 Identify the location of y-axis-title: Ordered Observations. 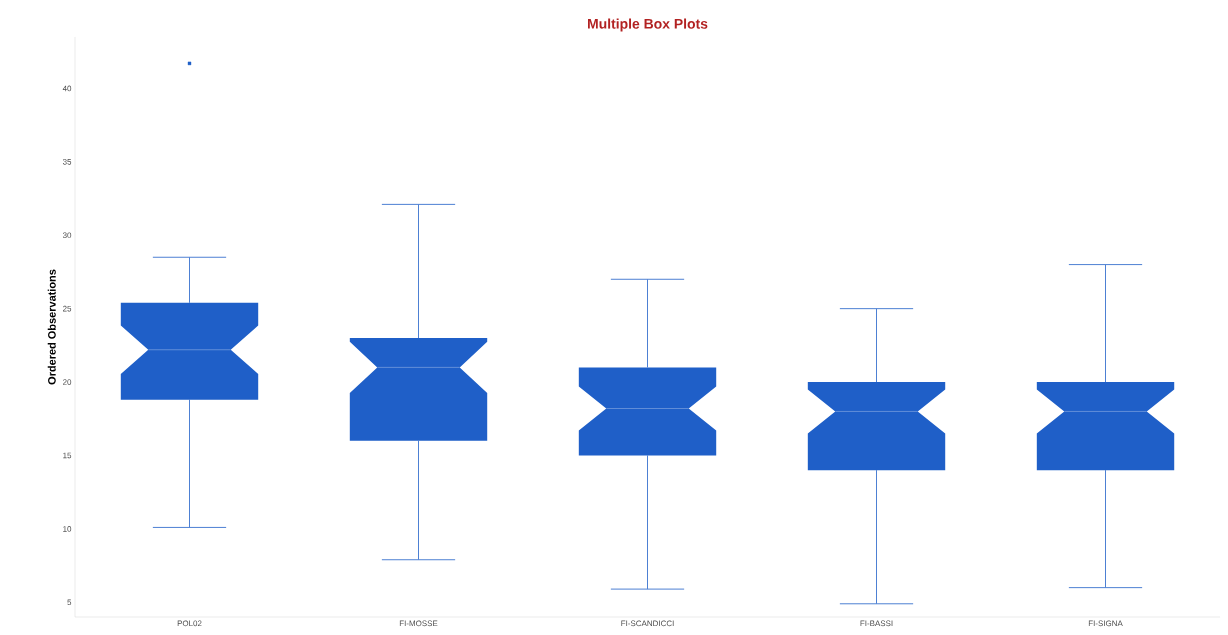
(51, 327).